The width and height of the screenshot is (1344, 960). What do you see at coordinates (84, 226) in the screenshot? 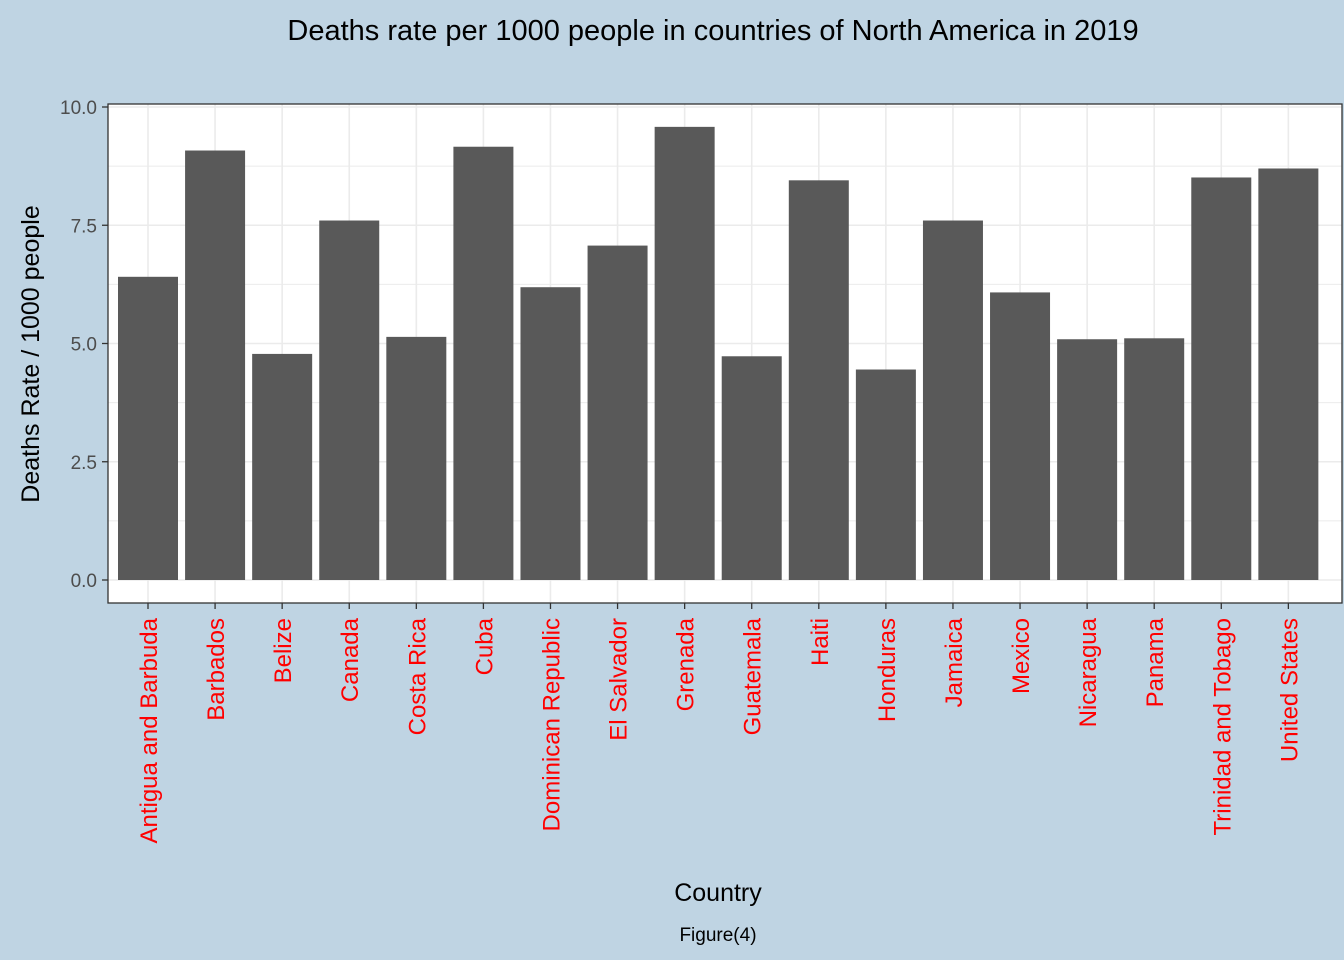
I see `y-tick-label: 7.5` at bounding box center [84, 226].